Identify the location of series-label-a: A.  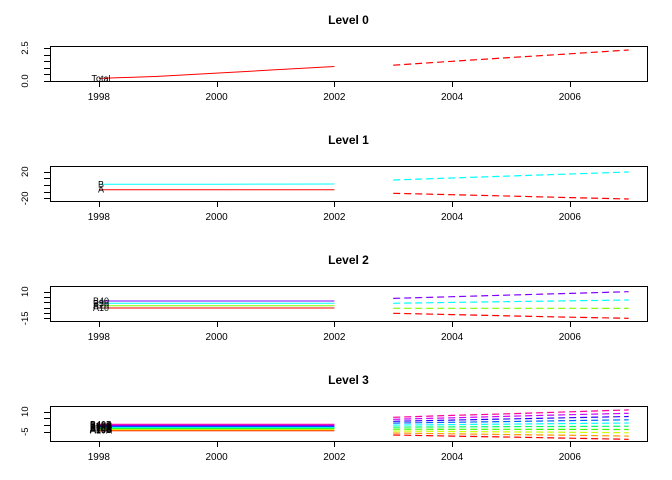
(101, 190).